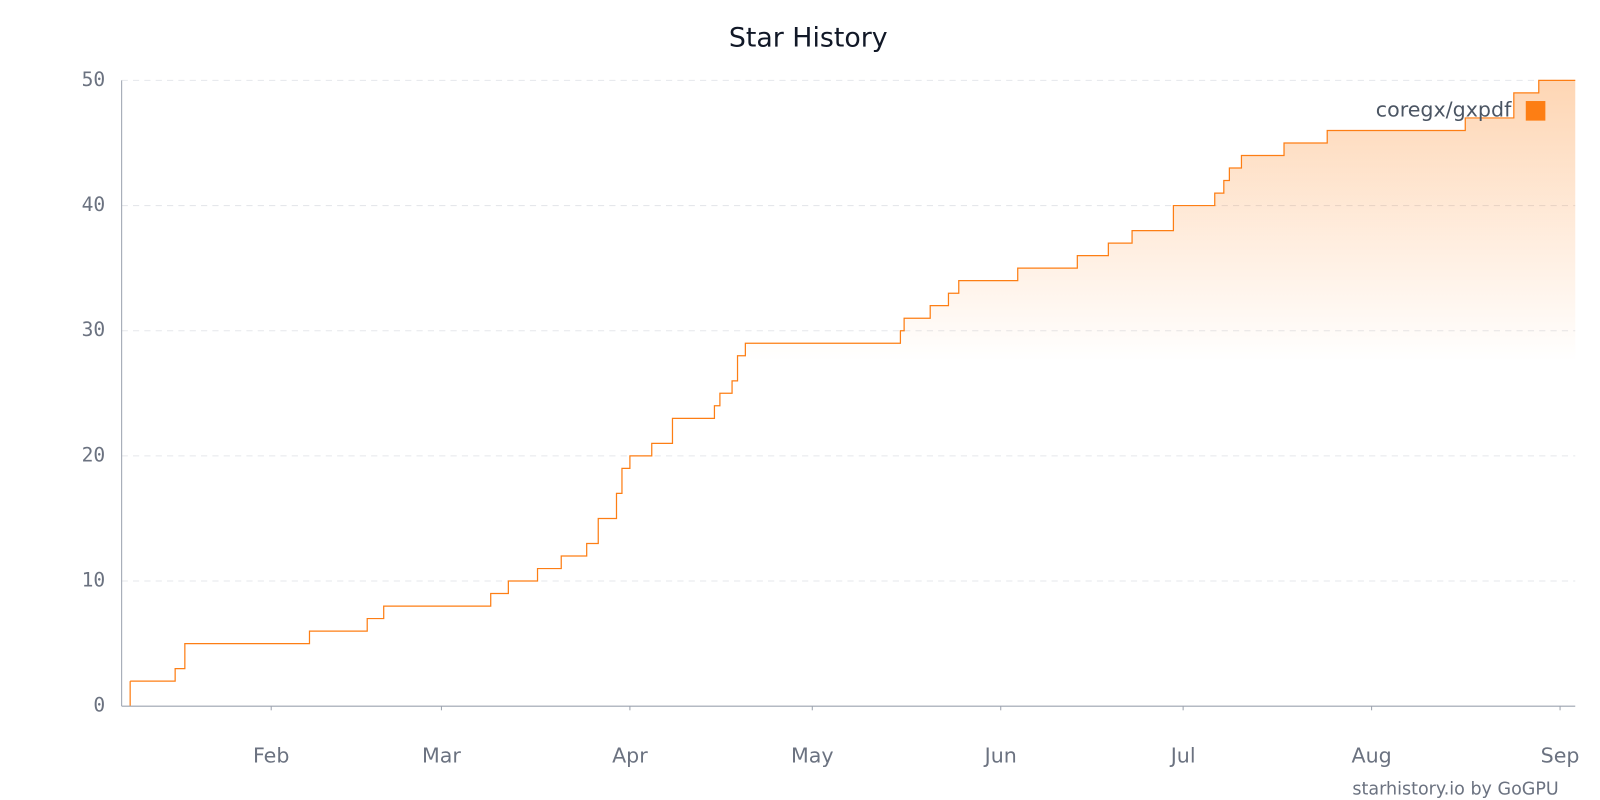 The width and height of the screenshot is (1600, 800). I want to click on x-tick-label: Mar, so click(441, 756).